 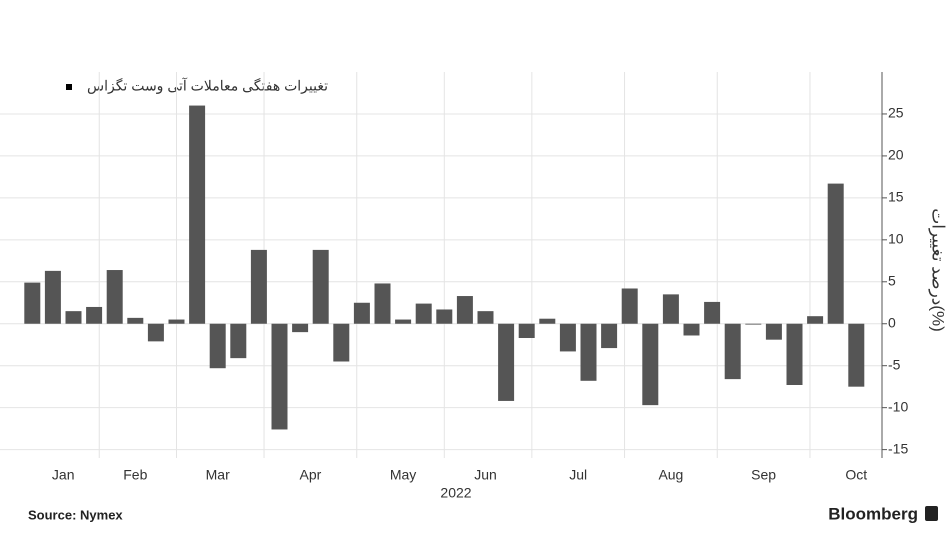 What do you see at coordinates (578, 475) in the screenshot?
I see `x-tick-label: Jul` at bounding box center [578, 475].